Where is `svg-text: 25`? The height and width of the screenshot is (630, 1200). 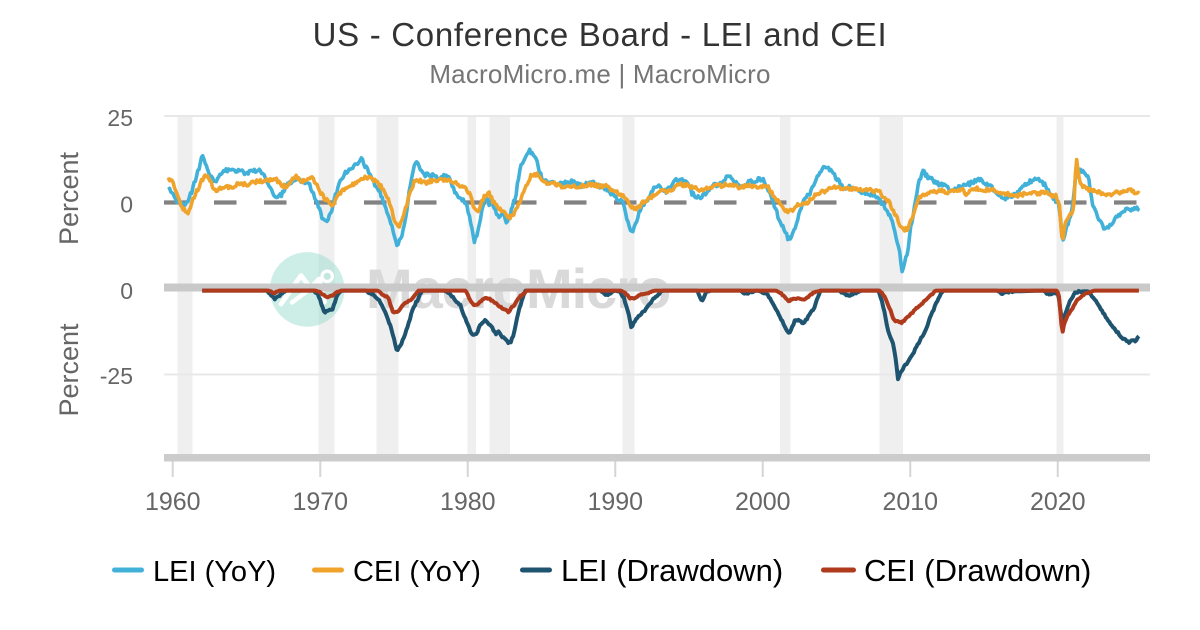
svg-text: 25 is located at coordinates (120, 118).